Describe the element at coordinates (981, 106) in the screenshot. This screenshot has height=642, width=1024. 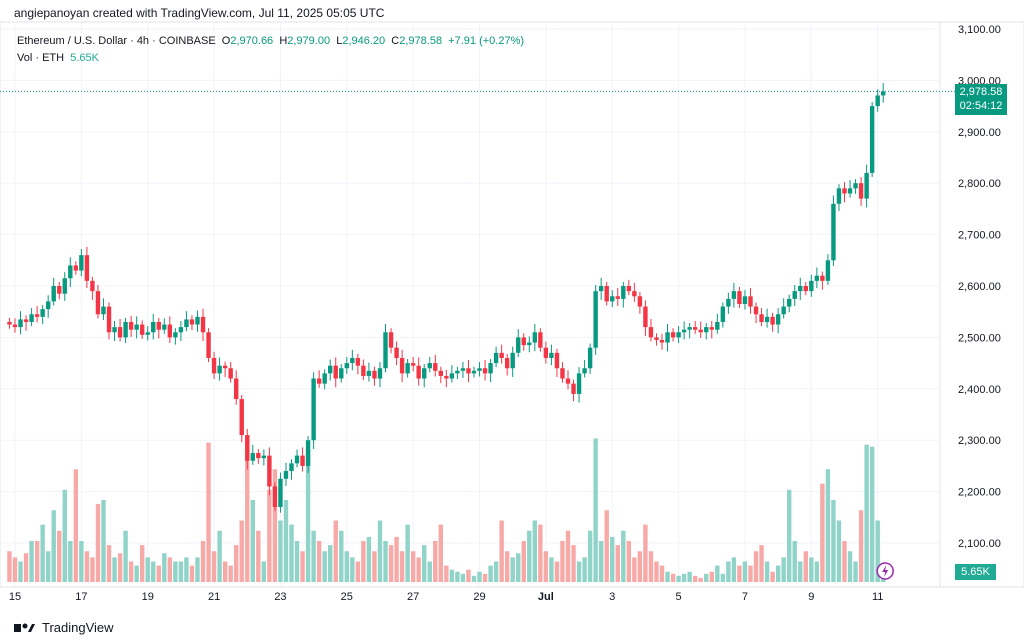
I see `bar-countdown: 02:54:12` at that location.